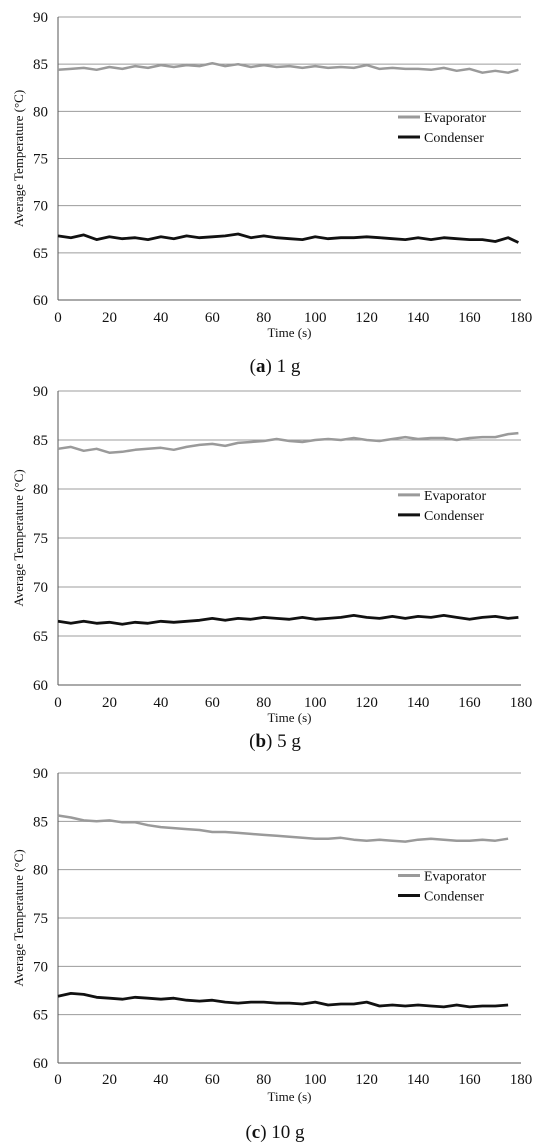 Image resolution: width=550 pixels, height=1148 pixels. I want to click on caption-letter: c, so click(256, 1132).